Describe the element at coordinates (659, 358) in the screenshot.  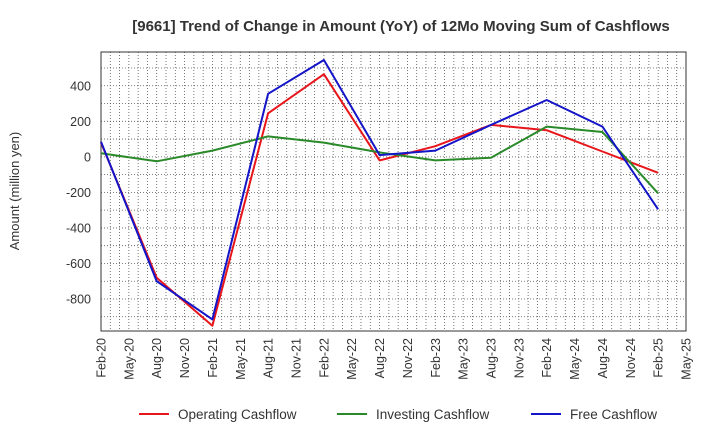
I see `x-tick-label: Feb-25` at that location.